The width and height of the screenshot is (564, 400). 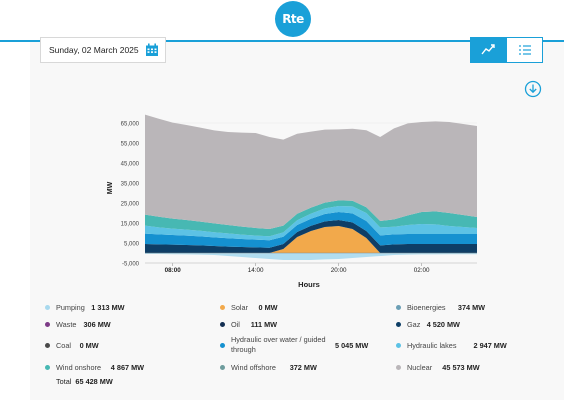 I want to click on area-hydraulic-lakes, so click(x=311, y=223).